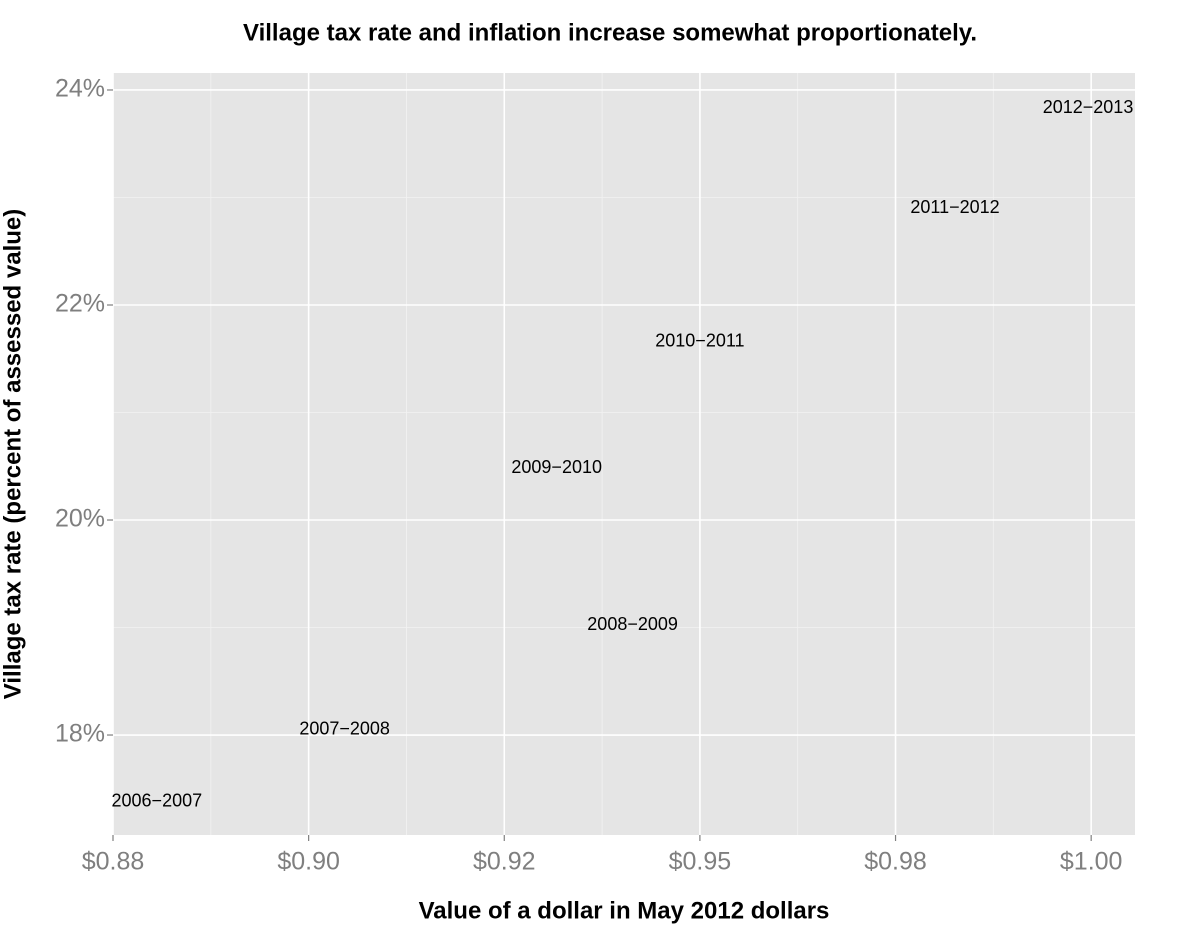 This screenshot has width=1200, height=931. Describe the element at coordinates (80, 304) in the screenshot. I see `y-tick-label: 22%` at that location.